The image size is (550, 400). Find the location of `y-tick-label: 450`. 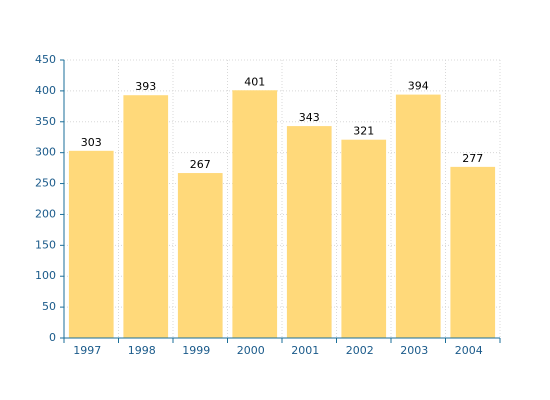

y-tick-label: 450 is located at coordinates (45, 59).